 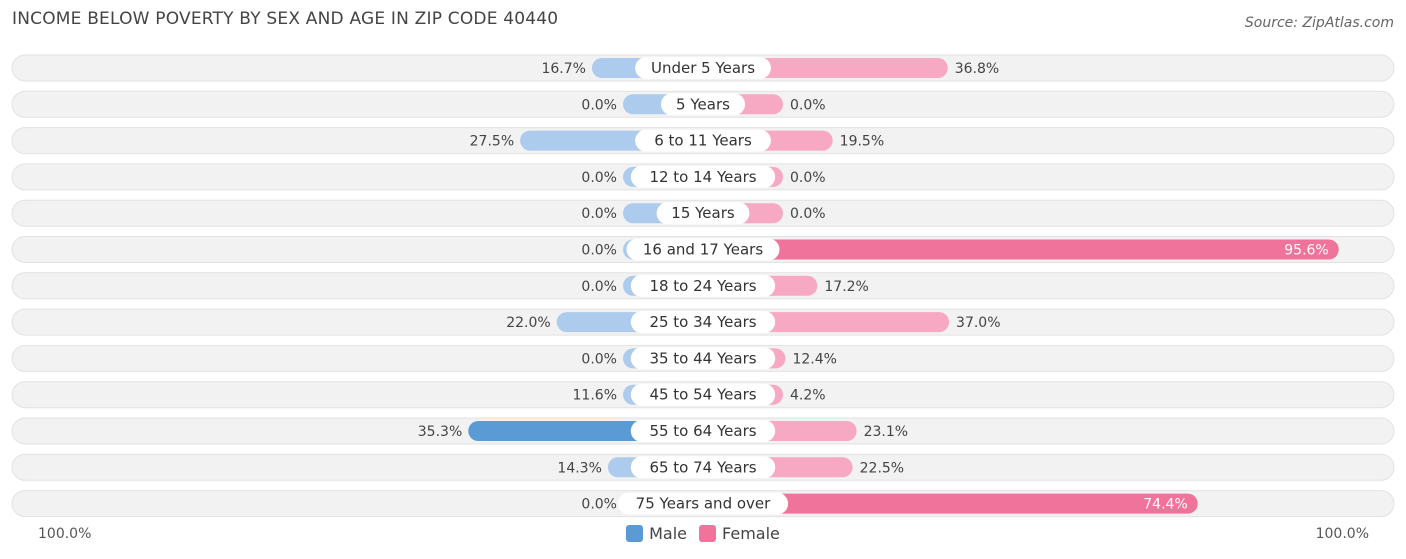 What do you see at coordinates (751, 533) in the screenshot?
I see `legend-label-female: Female` at bounding box center [751, 533].